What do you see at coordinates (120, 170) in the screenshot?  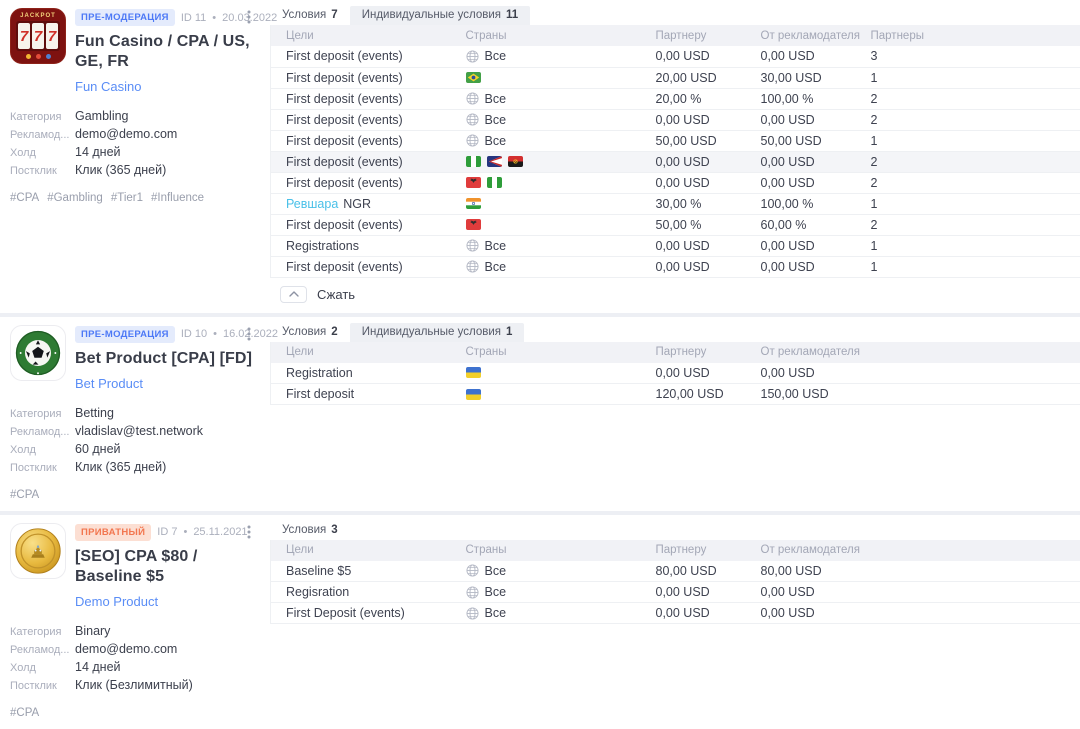 I see `field-value: Клик (365 дней)` at bounding box center [120, 170].